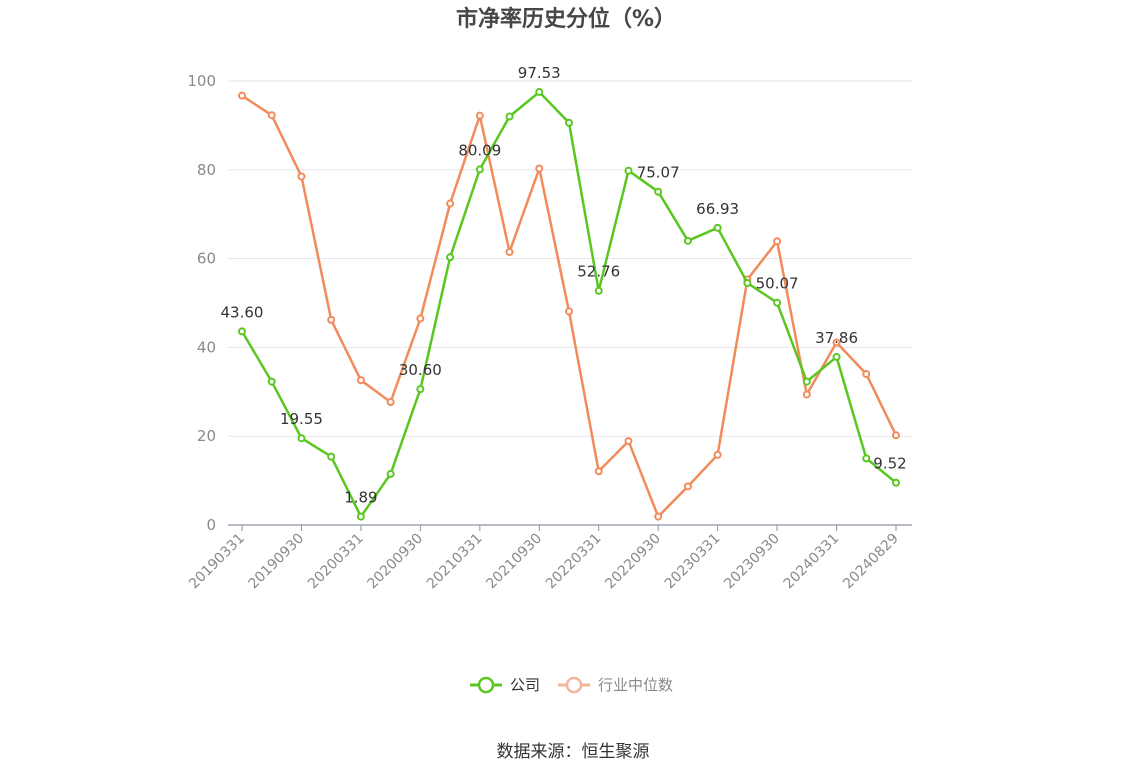  I want to click on data-label: 43.60, so click(242, 312).